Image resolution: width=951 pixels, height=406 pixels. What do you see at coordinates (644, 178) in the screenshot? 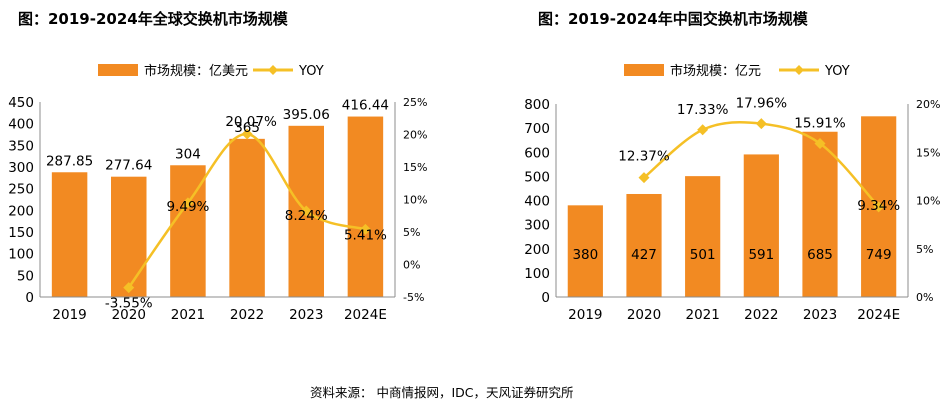
I see `china-yoy-marker-2020` at bounding box center [644, 178].